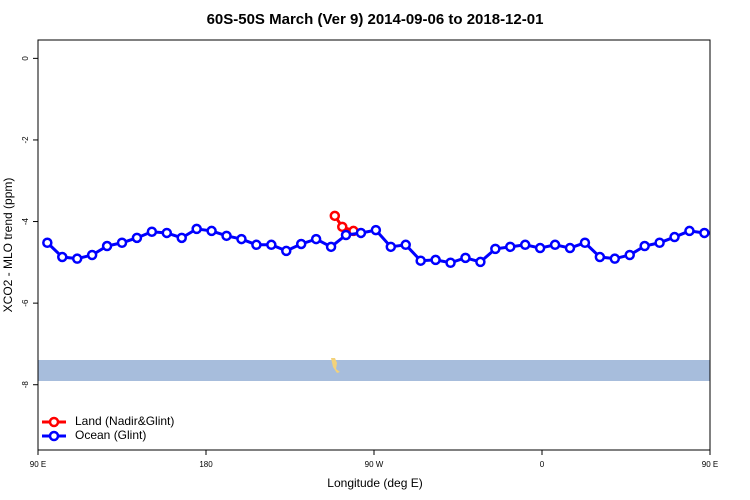 The width and height of the screenshot is (750, 500). What do you see at coordinates (374, 483) in the screenshot?
I see `x-axis-label: Longitude (deg E)` at bounding box center [374, 483].